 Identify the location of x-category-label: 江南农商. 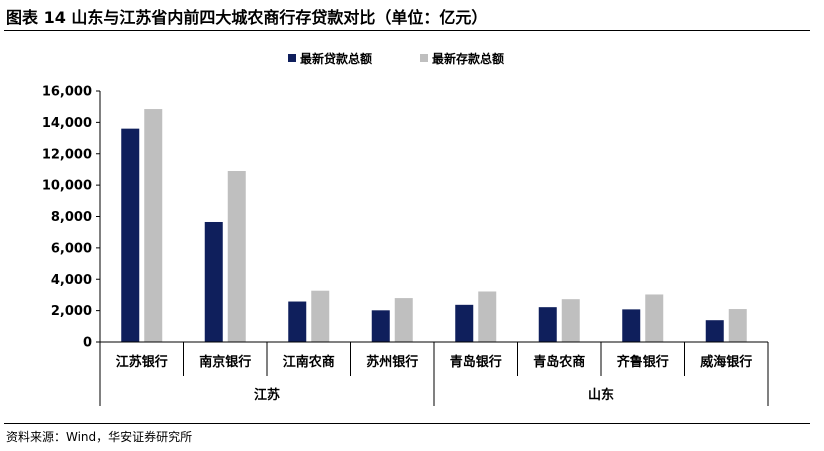
(309, 362).